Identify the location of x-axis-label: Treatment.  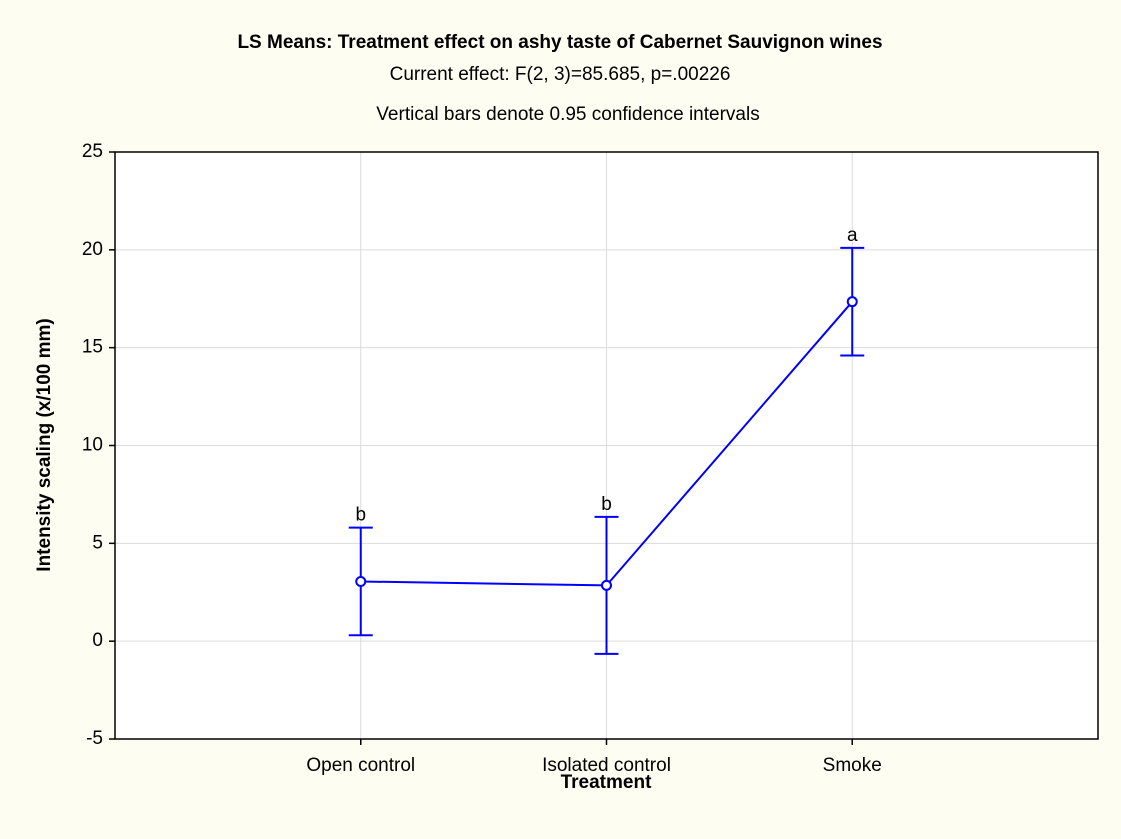
(606, 782).